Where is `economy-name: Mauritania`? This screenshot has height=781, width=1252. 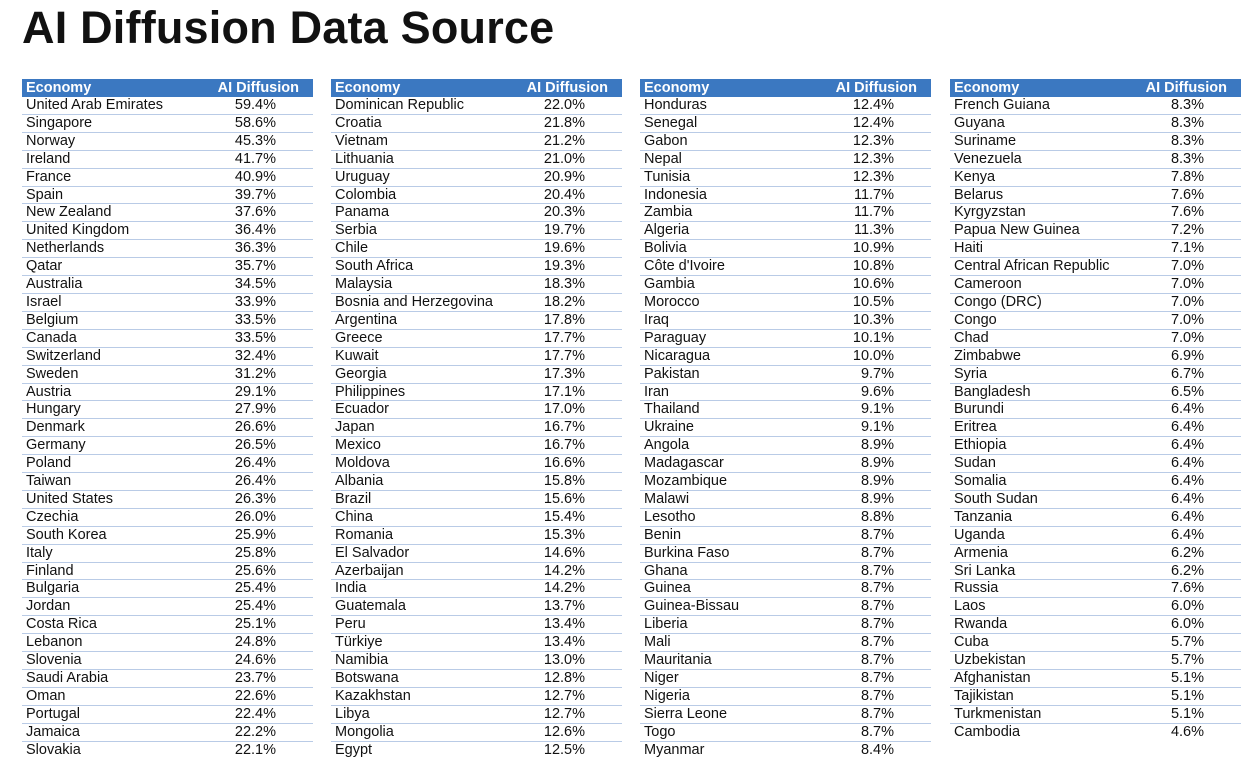 economy-name: Mauritania is located at coordinates (714, 660).